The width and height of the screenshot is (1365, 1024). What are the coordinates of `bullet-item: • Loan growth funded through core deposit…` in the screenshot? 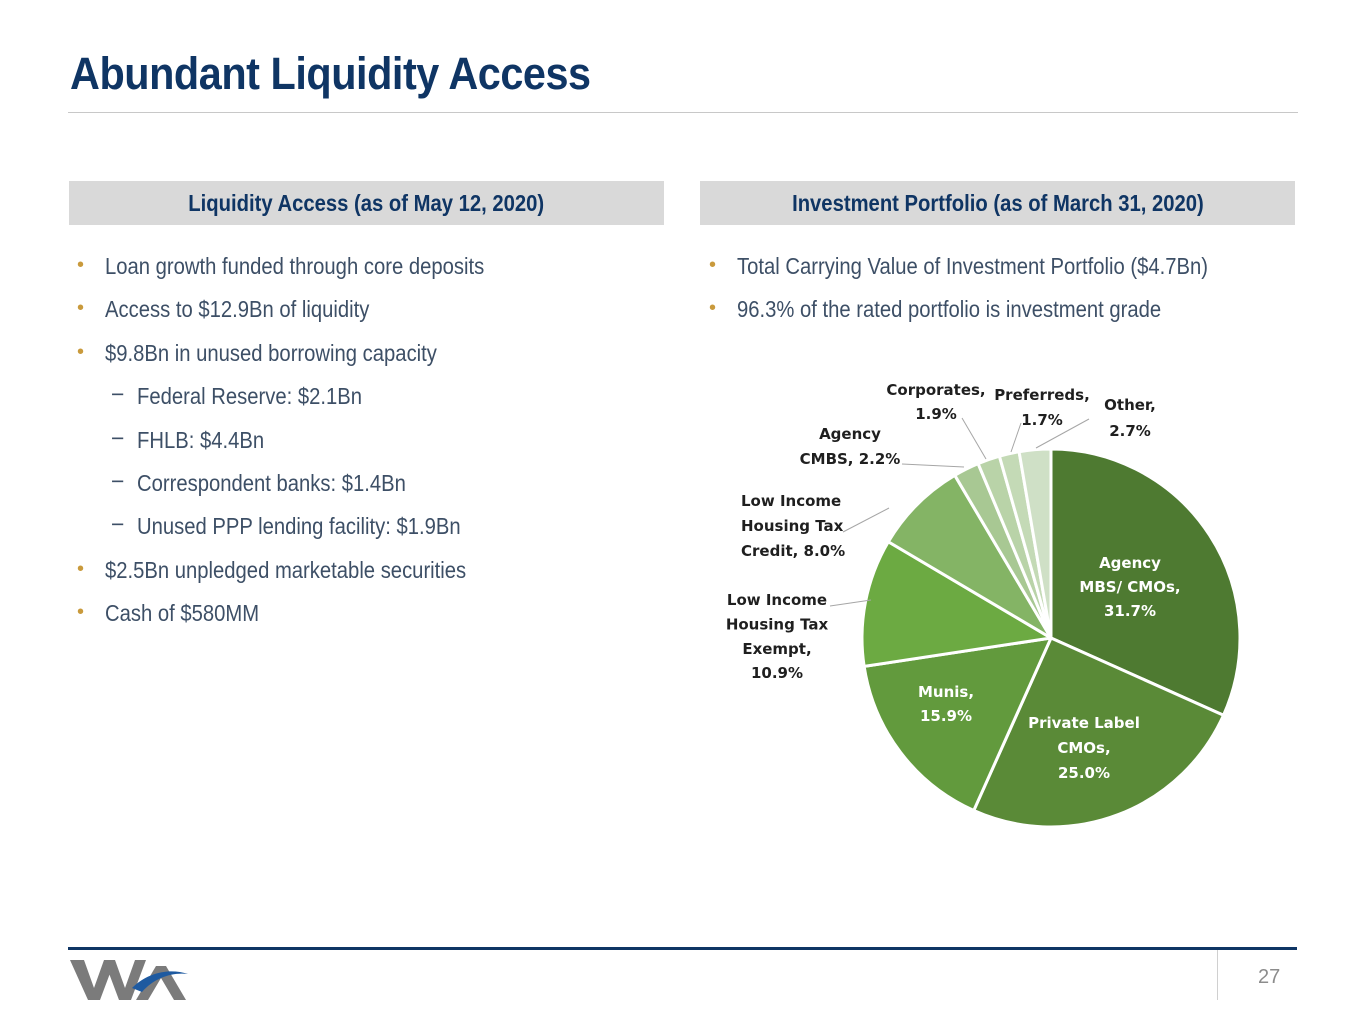 It's located at (281, 266).